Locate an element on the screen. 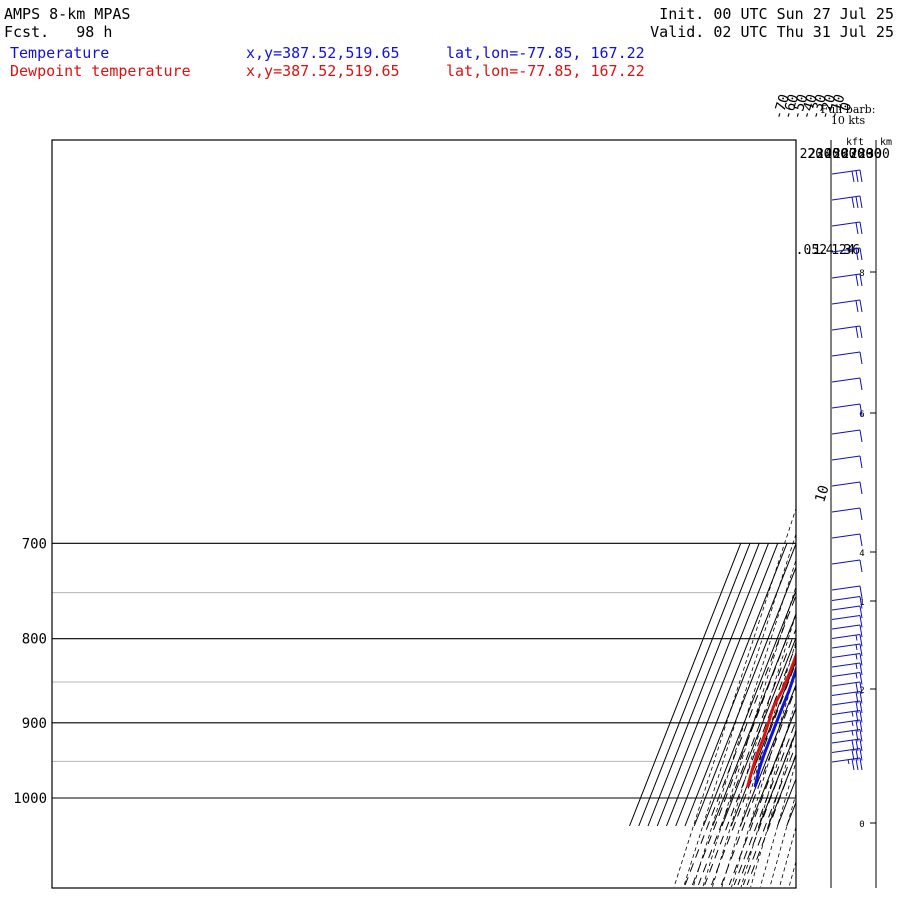 The image size is (900, 900). theta-label: 300 is located at coordinates (877, 154).